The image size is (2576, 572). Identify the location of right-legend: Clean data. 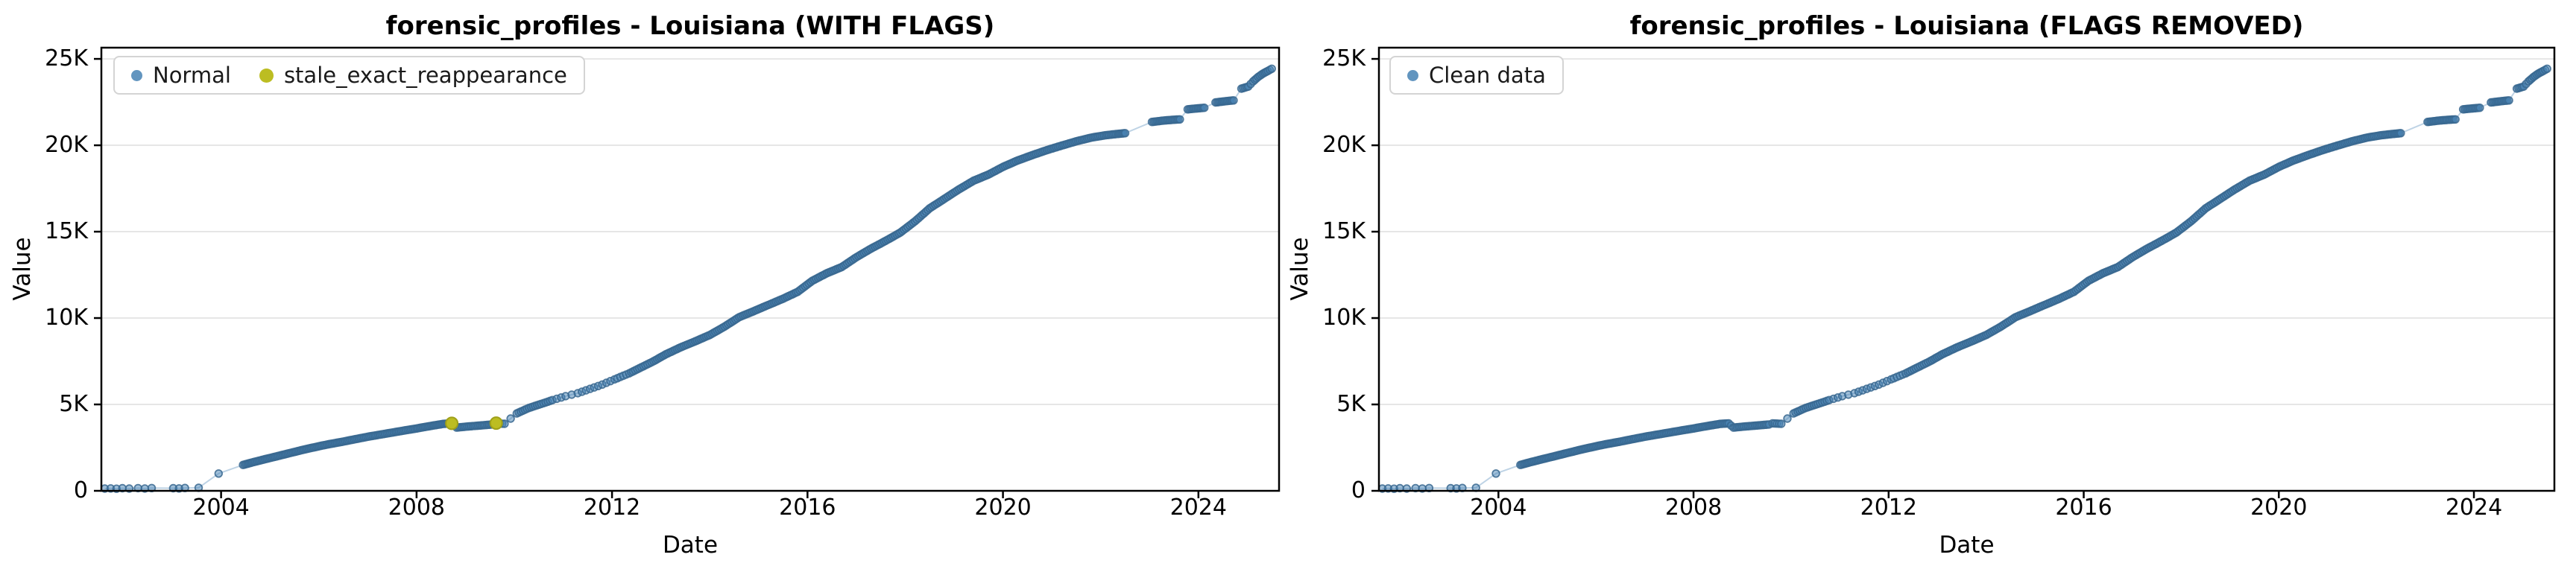
(1477, 75).